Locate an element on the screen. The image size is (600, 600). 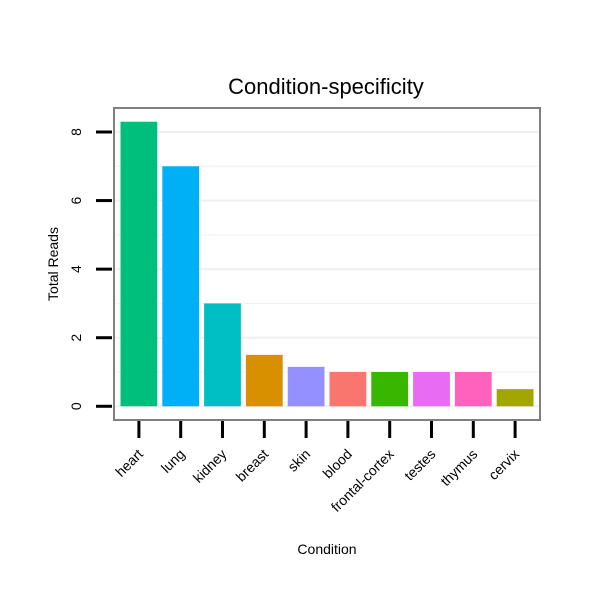
y-tick-label: 8 is located at coordinates (76, 132).